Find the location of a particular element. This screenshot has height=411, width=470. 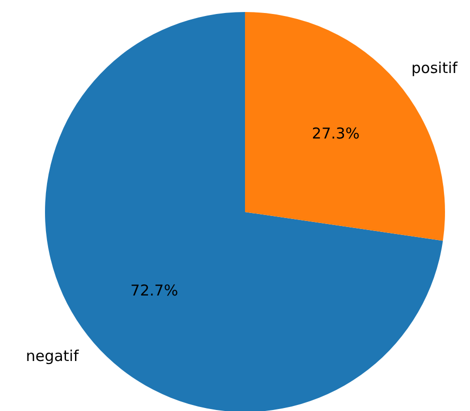

data-label: 72.7% is located at coordinates (154, 291).